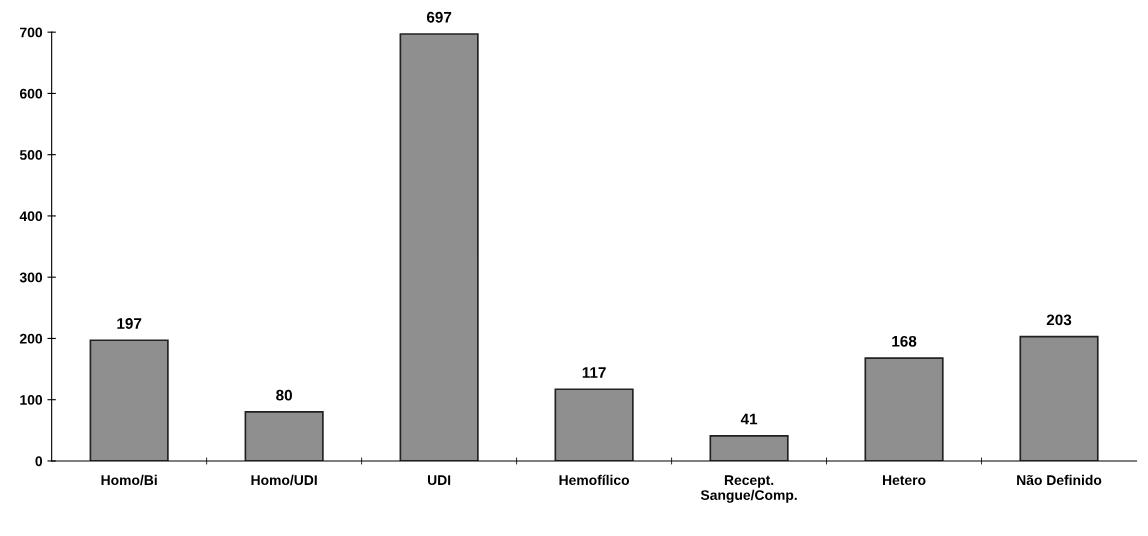 The image size is (1148, 536). I want to click on y-tick-label: 0, so click(39, 461).